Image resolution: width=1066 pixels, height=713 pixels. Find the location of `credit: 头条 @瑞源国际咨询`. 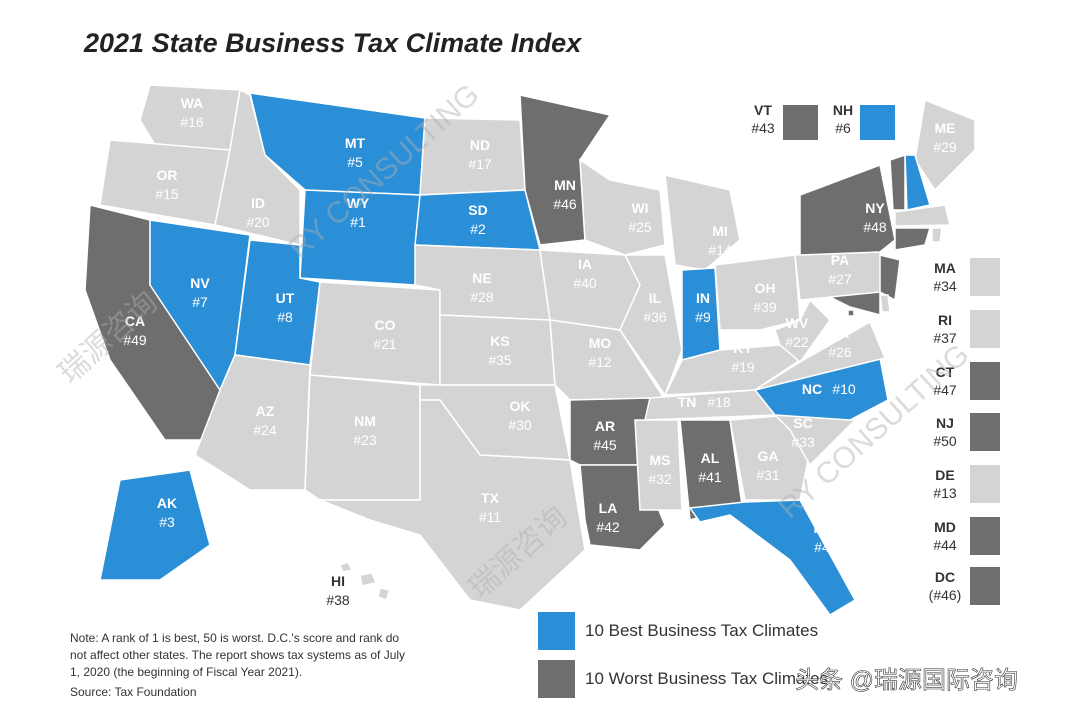

credit: 头条 @瑞源国际咨询 is located at coordinates (906, 680).